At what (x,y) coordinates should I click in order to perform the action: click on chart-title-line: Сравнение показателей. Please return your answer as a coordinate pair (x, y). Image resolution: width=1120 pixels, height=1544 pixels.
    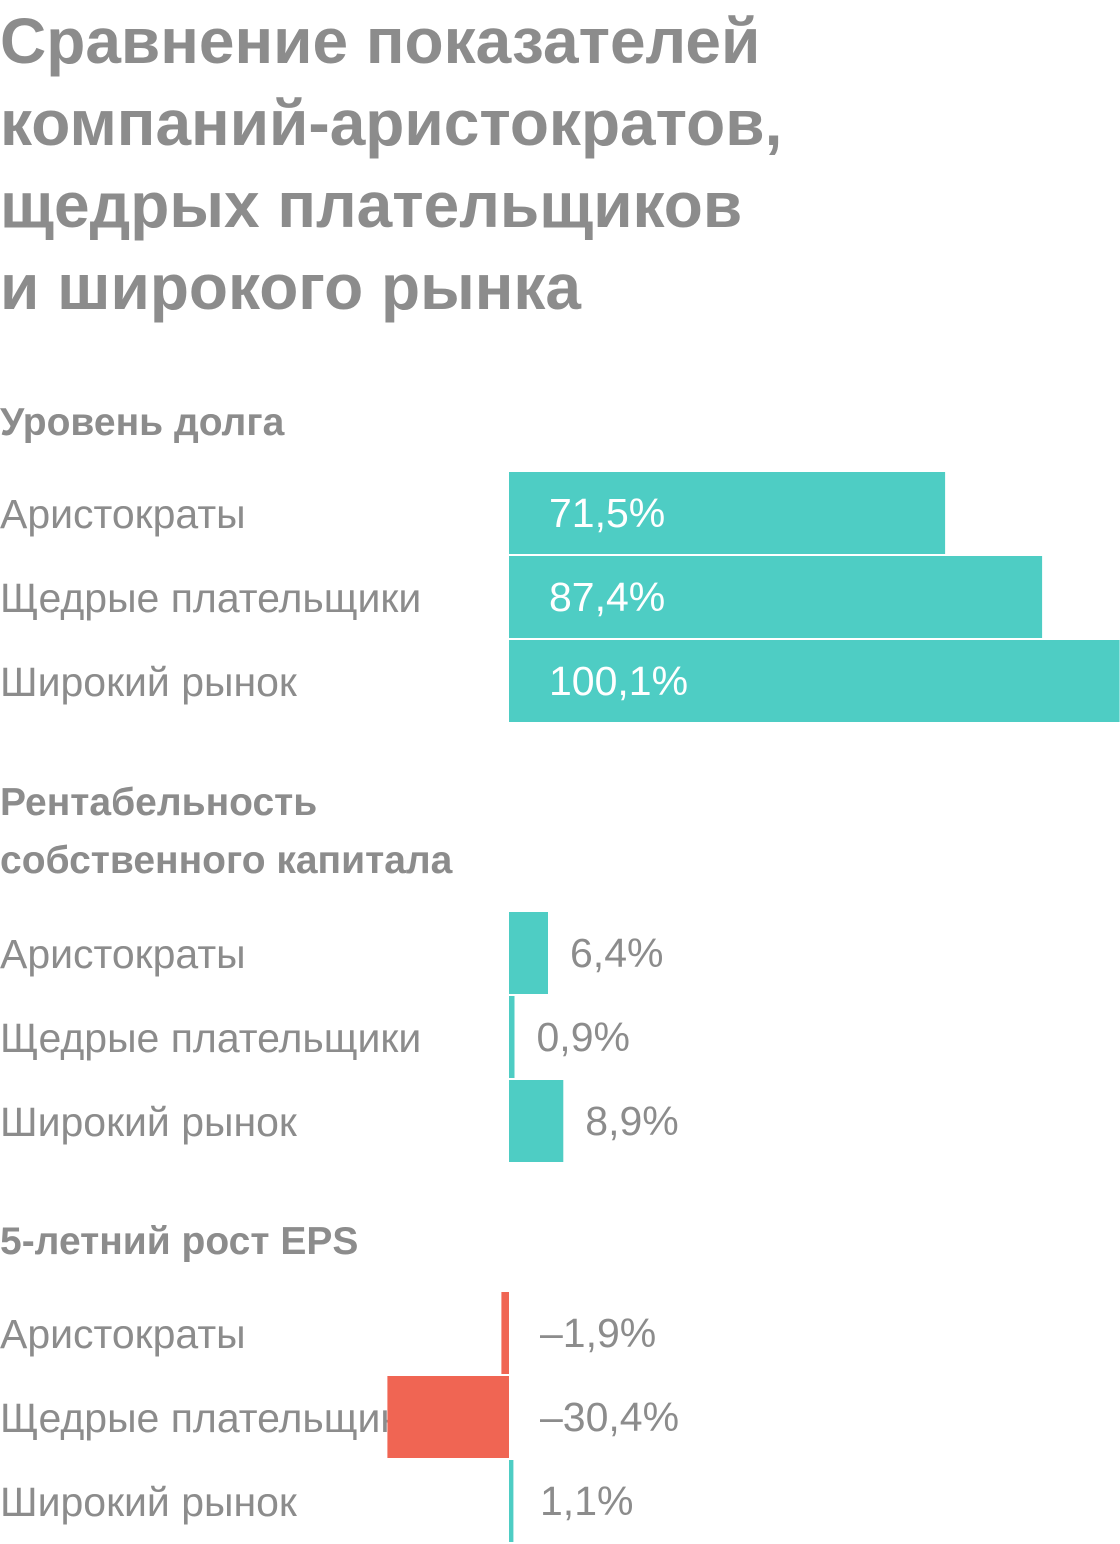
    Looking at the image, I should click on (380, 41).